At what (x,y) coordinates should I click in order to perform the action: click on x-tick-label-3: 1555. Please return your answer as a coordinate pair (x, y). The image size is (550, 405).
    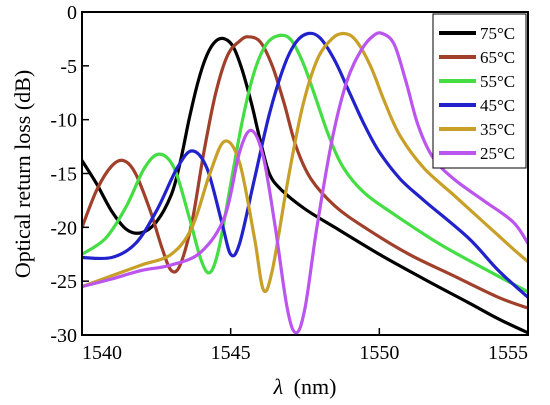
    Looking at the image, I should click on (508, 353).